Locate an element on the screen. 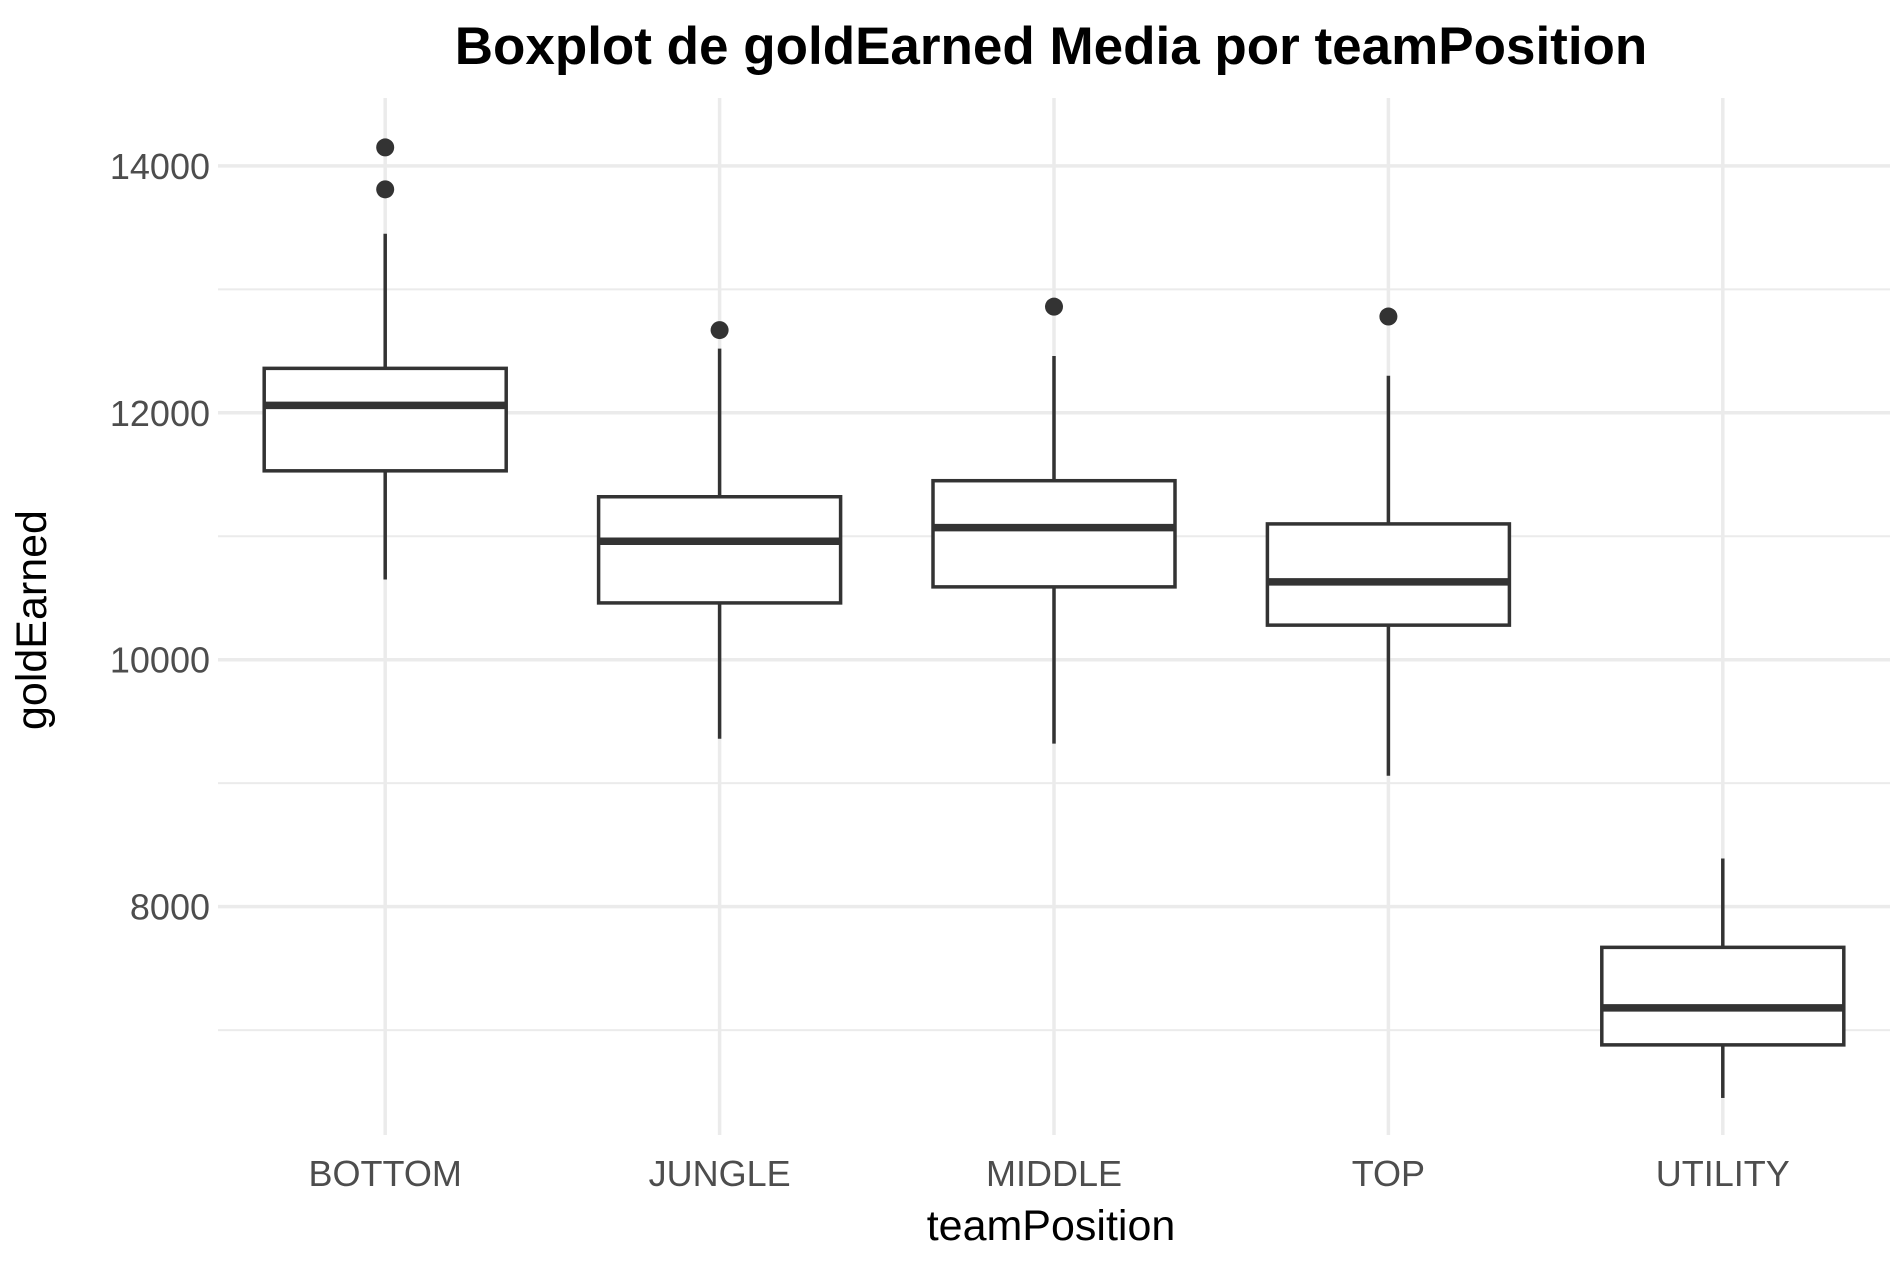 The width and height of the screenshot is (1902, 1269). y-axis-title: goldEarned is located at coordinates (32, 620).